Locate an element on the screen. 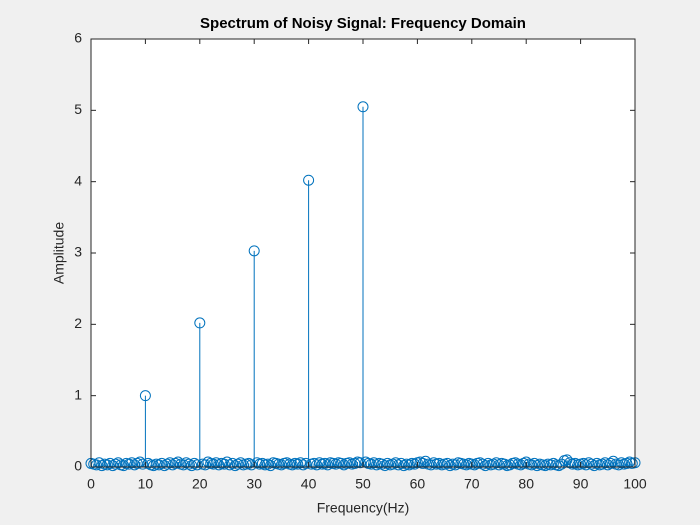 The height and width of the screenshot is (525, 700). x-tick-label: 10 is located at coordinates (146, 484).